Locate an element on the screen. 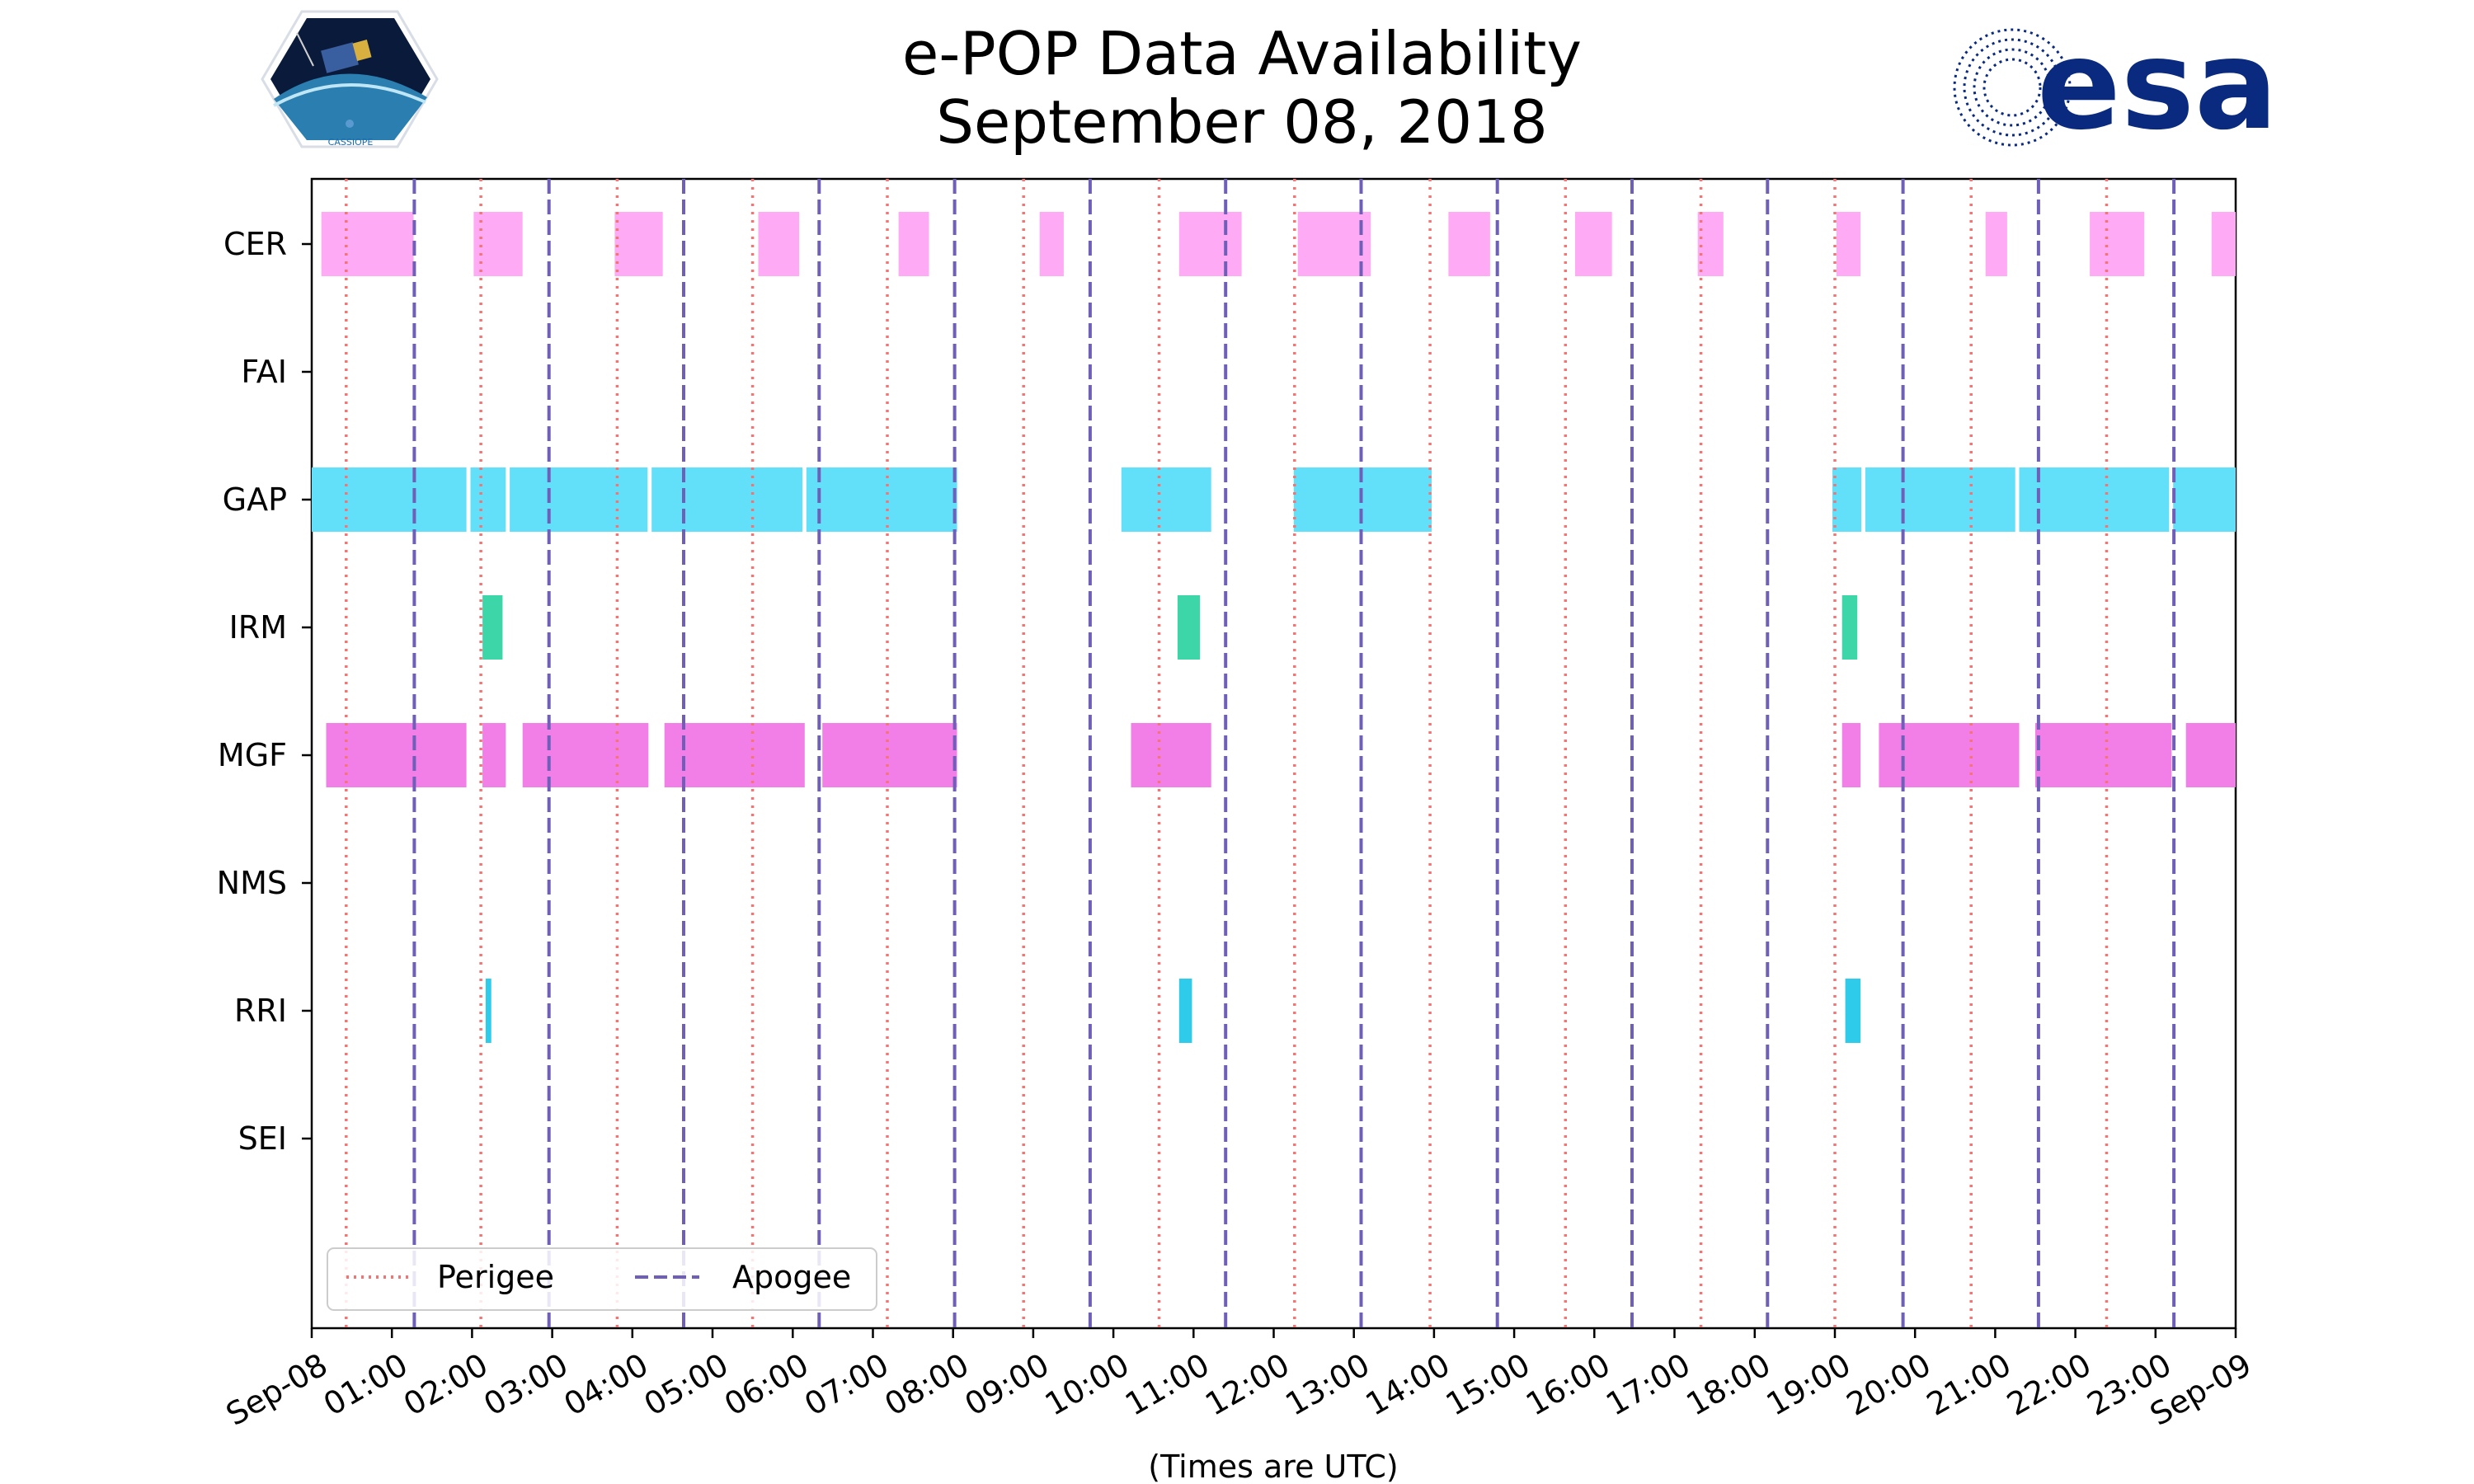  x-tick-label-7: 07:00 is located at coordinates (846, 1384).